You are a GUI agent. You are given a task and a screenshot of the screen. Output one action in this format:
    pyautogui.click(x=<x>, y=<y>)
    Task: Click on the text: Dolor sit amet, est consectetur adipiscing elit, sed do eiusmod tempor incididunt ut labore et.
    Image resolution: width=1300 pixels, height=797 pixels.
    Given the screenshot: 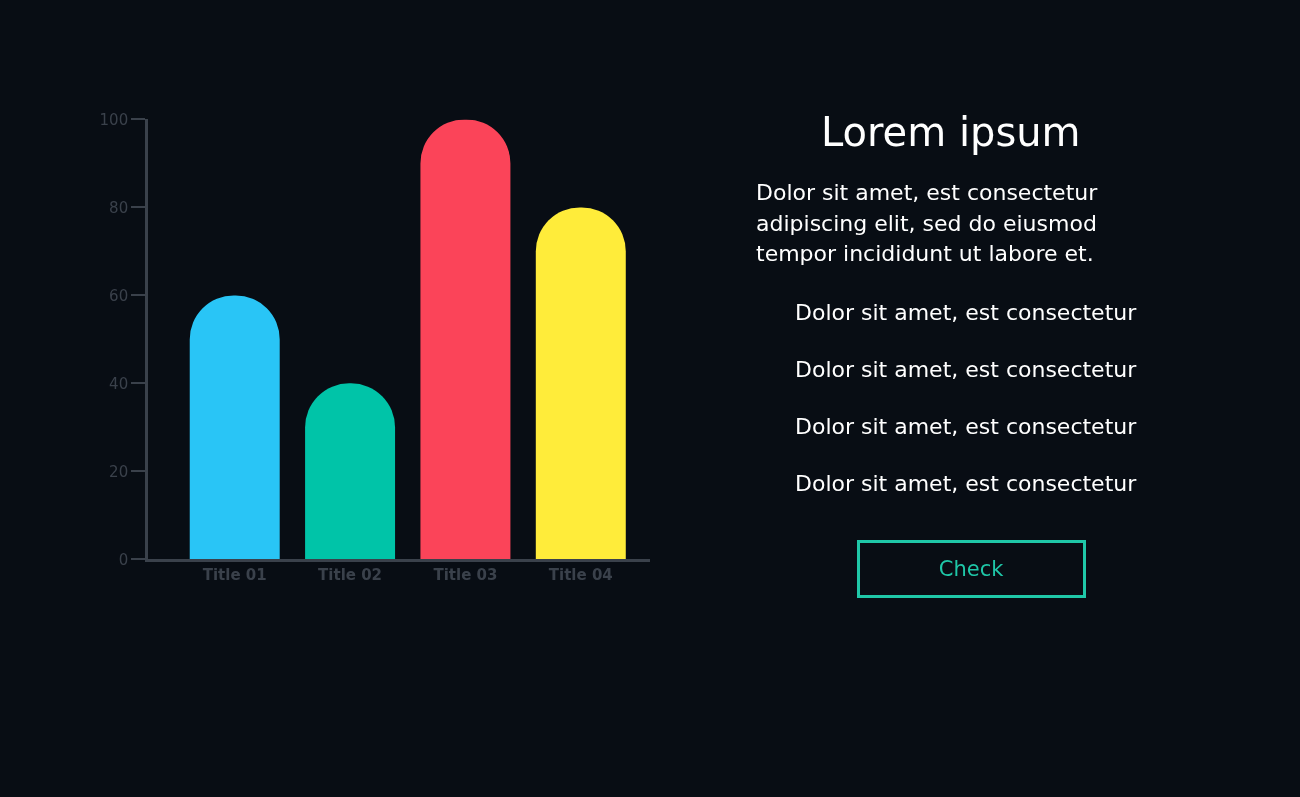 What is the action you would take?
    pyautogui.click(x=927, y=223)
    